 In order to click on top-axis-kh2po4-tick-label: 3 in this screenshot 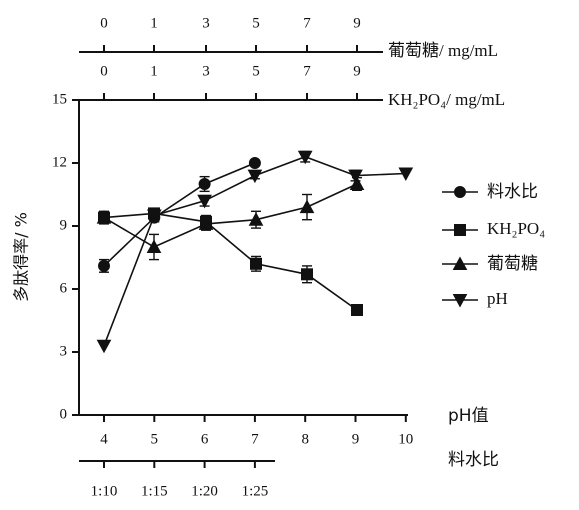, I will do `click(206, 71)`.